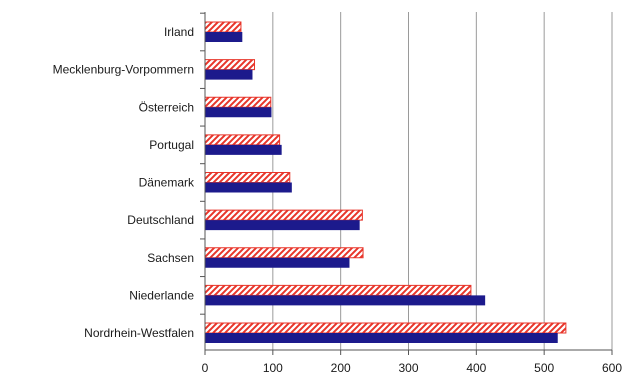  Describe the element at coordinates (408, 368) in the screenshot. I see `x-tick-label-300: 300` at that location.